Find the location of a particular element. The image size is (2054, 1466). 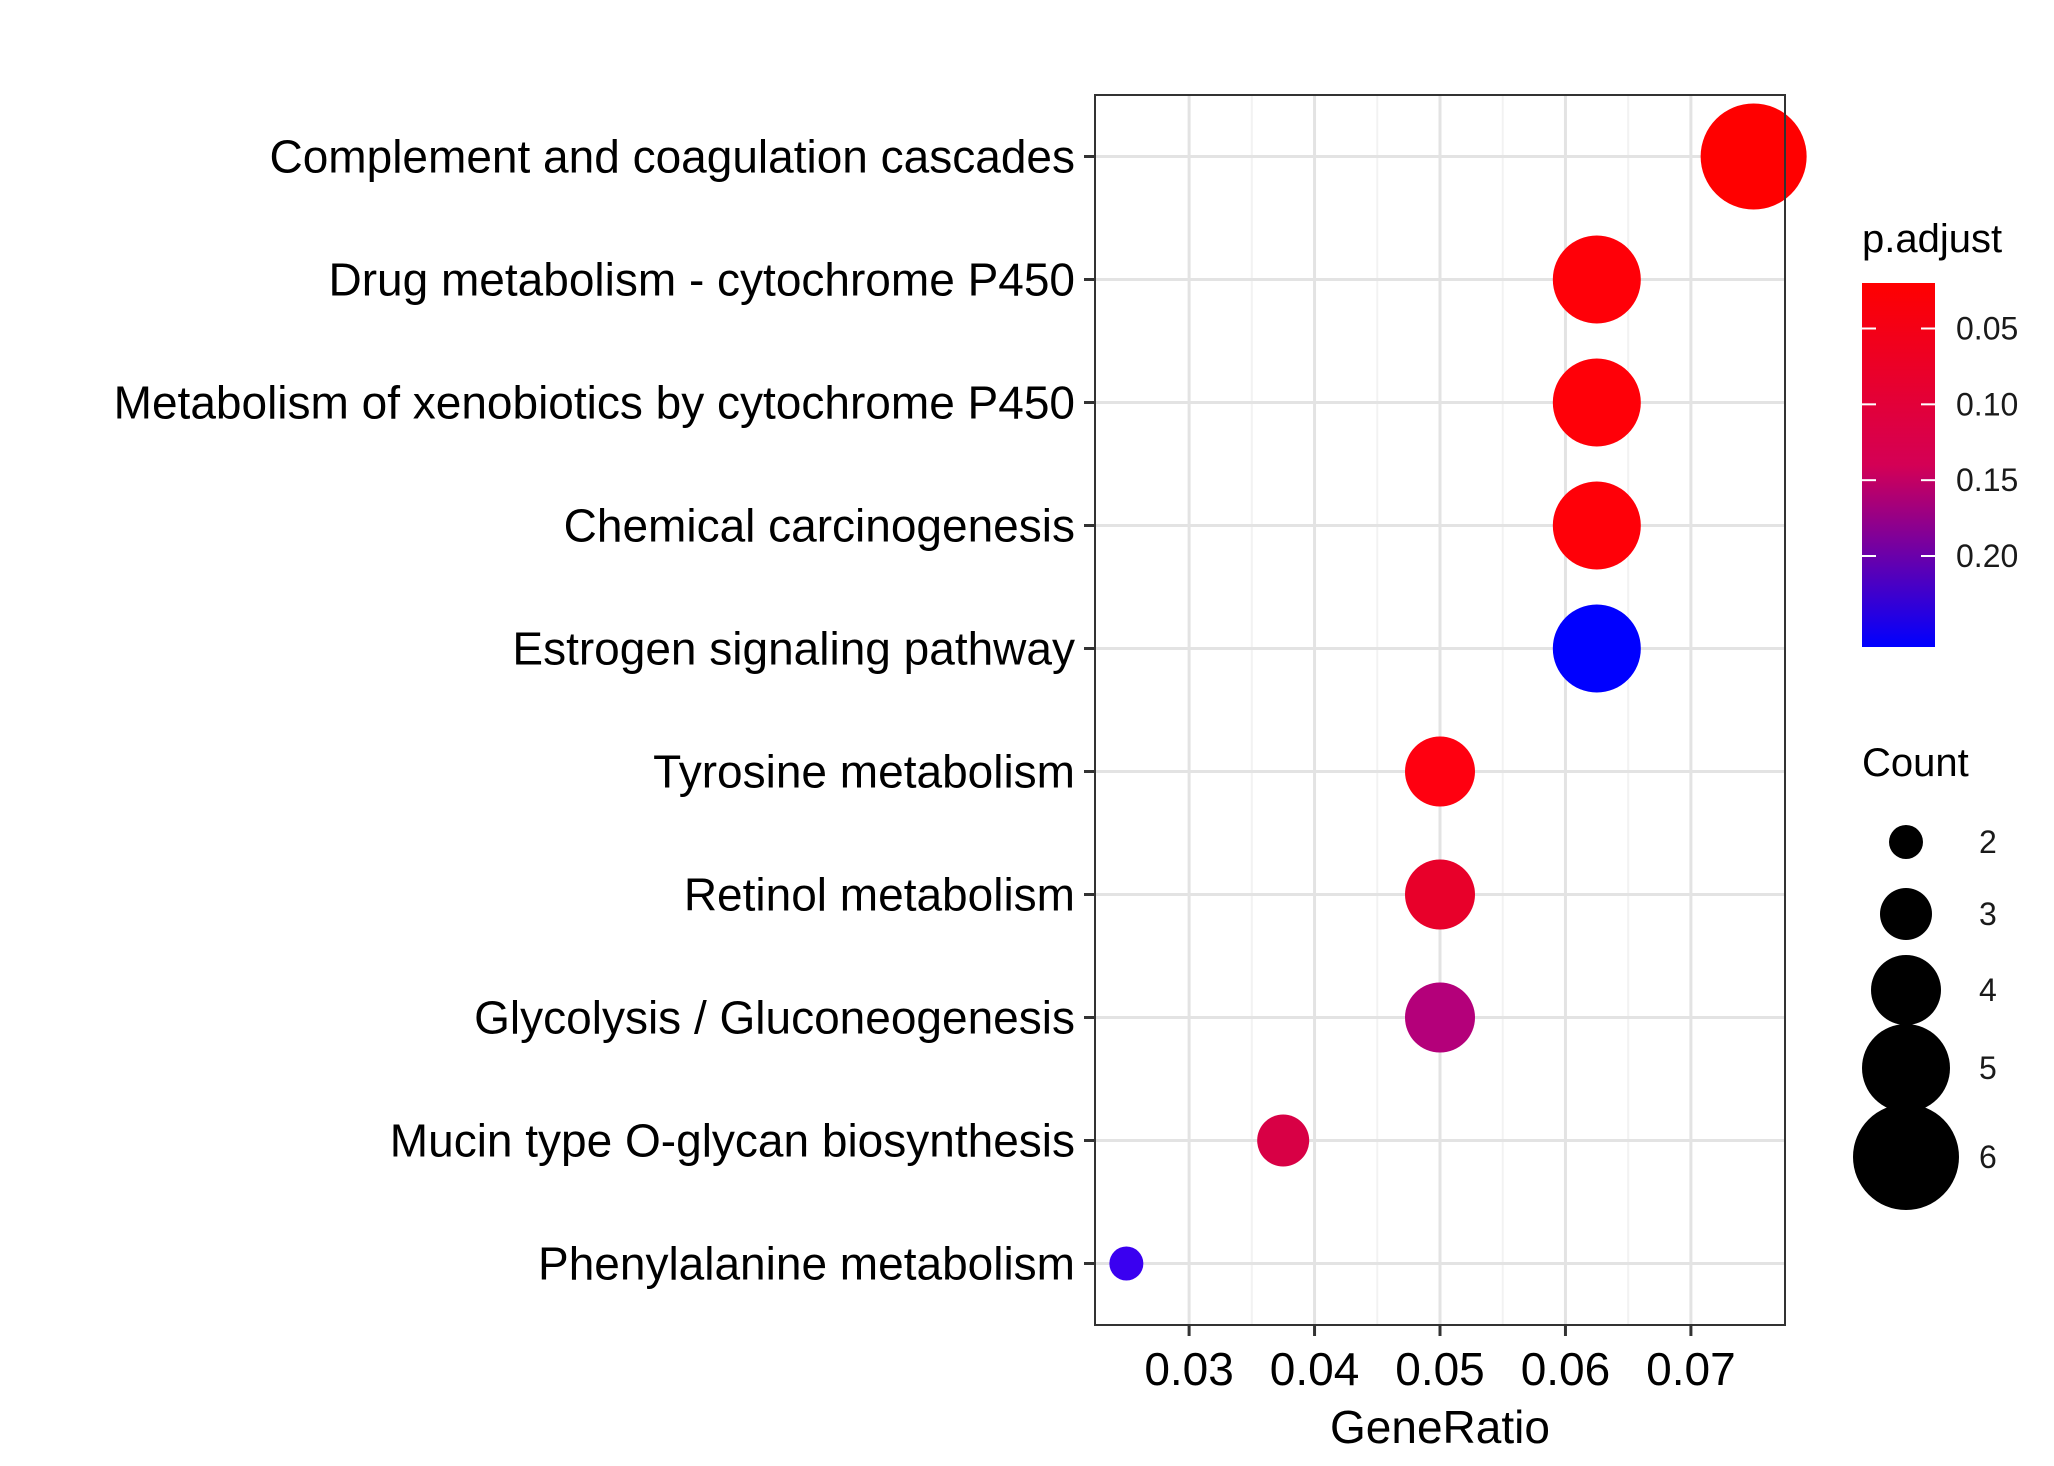

x-tick-label: 0.06 is located at coordinates (1566, 1369).